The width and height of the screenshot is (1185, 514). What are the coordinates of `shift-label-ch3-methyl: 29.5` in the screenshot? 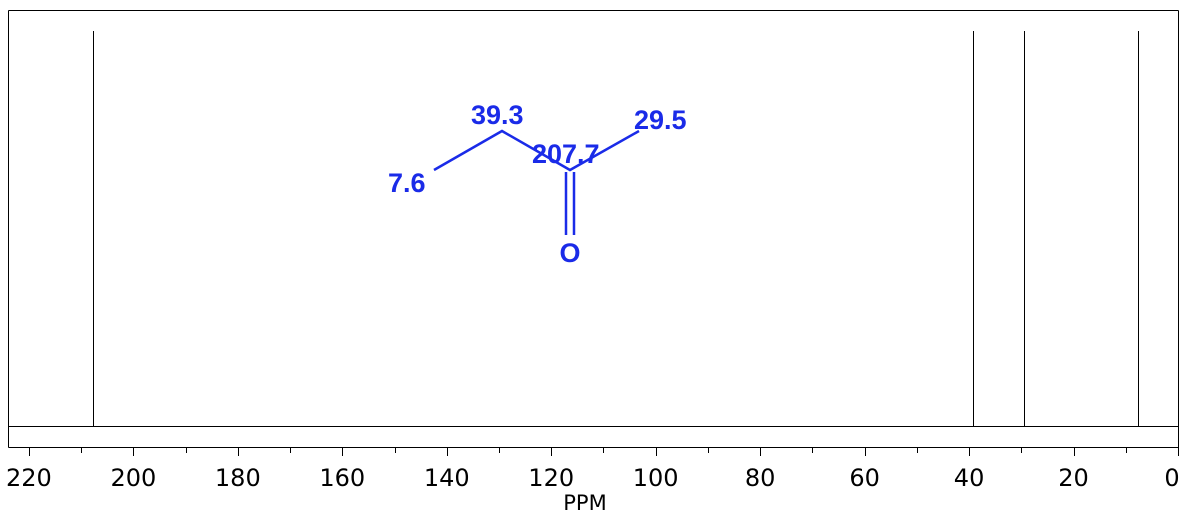 It's located at (660, 120).